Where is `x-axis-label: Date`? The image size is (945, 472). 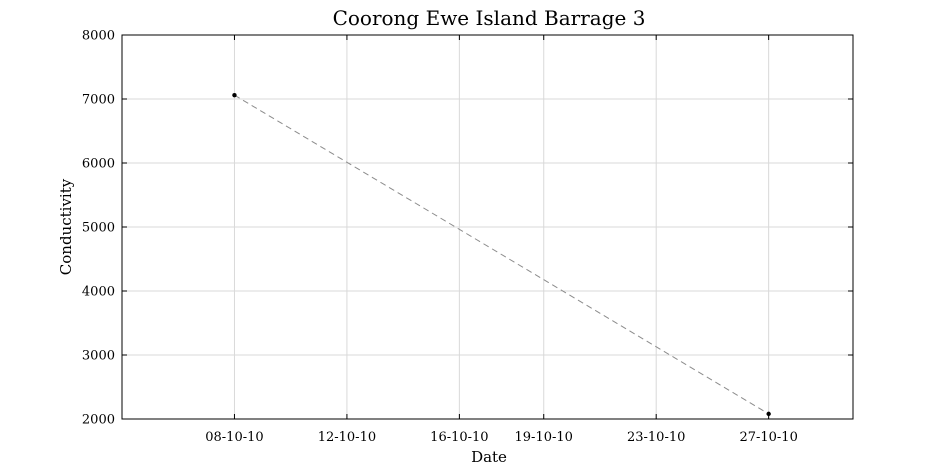
x-axis-label: Date is located at coordinates (489, 457).